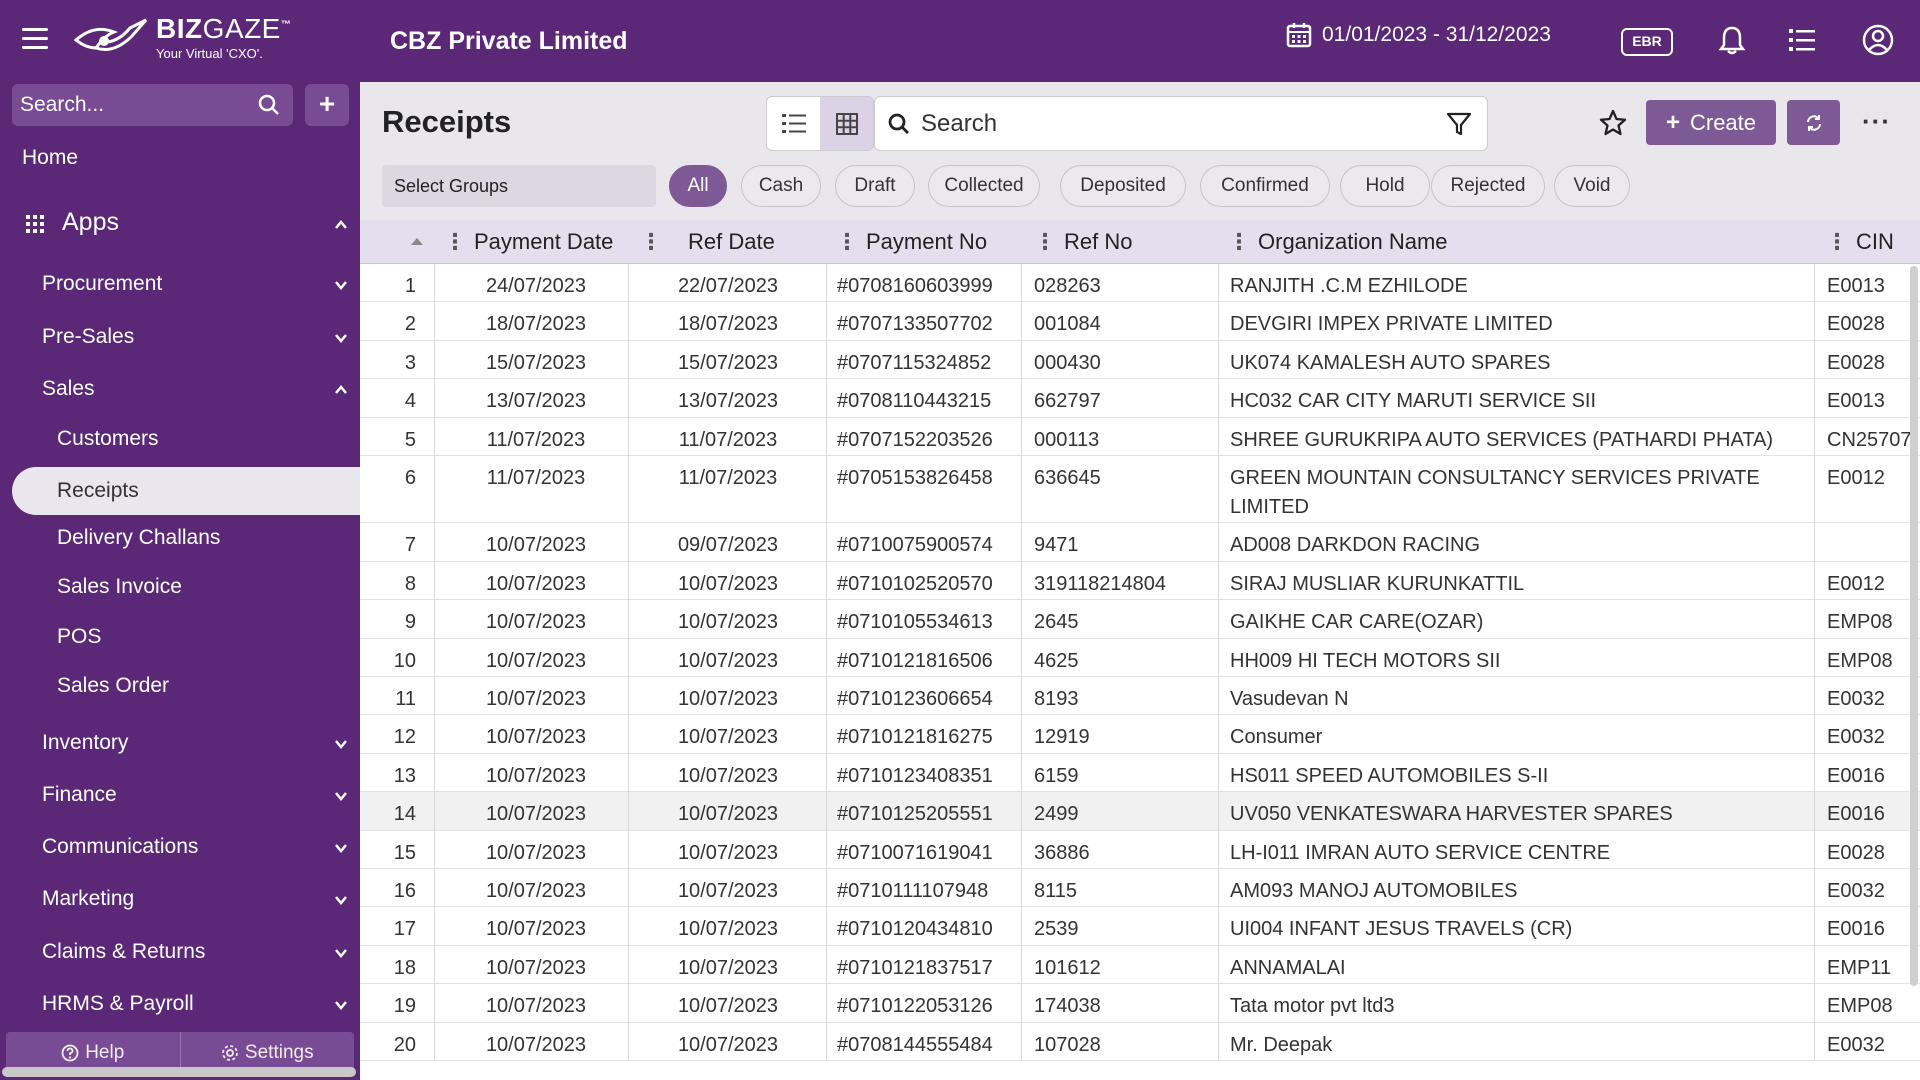 The height and width of the screenshot is (1080, 1920). I want to click on sidebar-item-receipts: Receipts, so click(186, 491).